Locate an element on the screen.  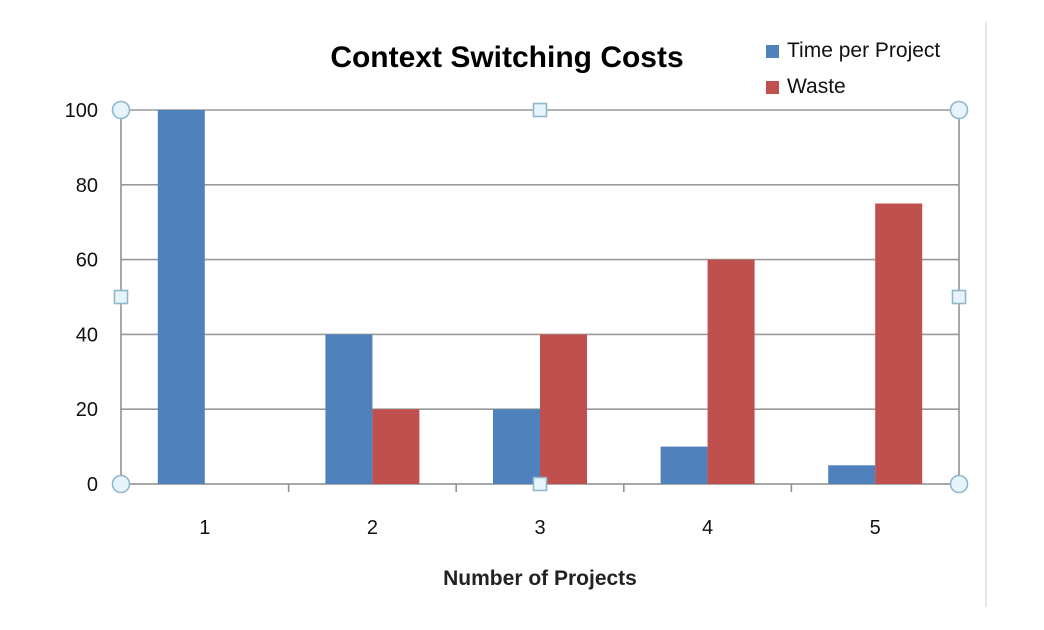
y-tick-label: 80 is located at coordinates (87, 186).